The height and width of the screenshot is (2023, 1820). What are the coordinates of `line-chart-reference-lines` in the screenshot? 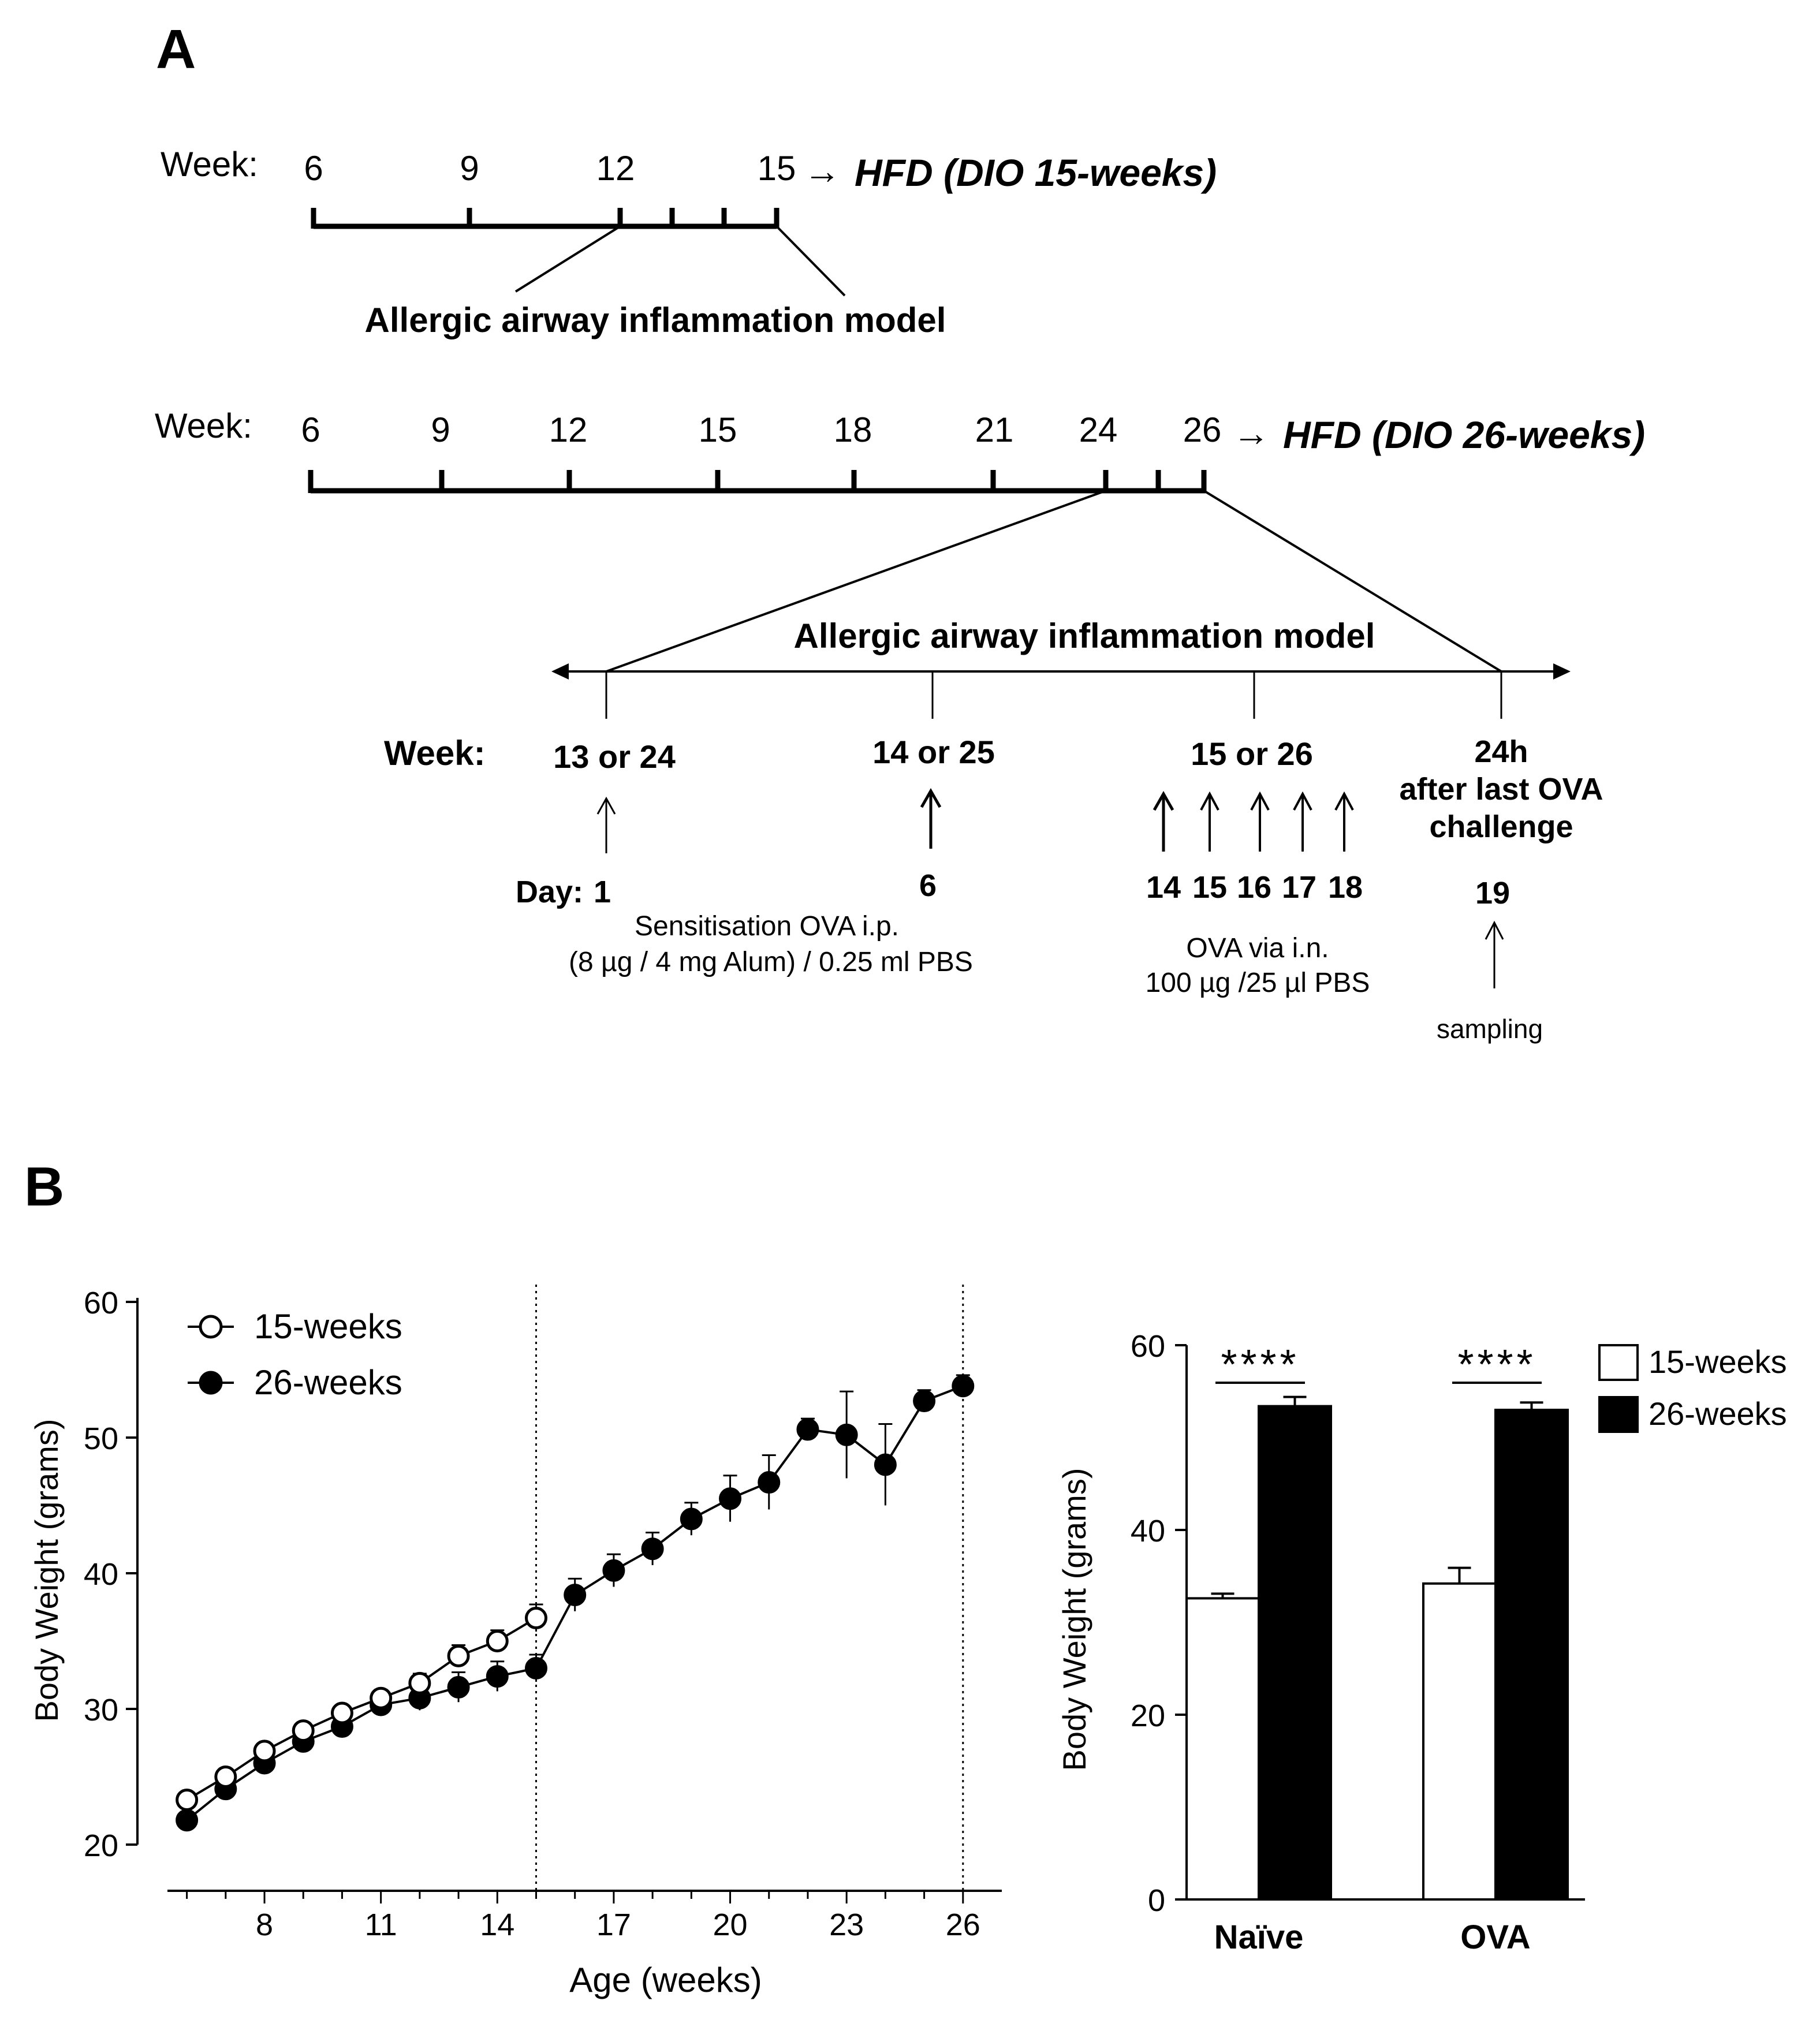 It's located at (749, 1588).